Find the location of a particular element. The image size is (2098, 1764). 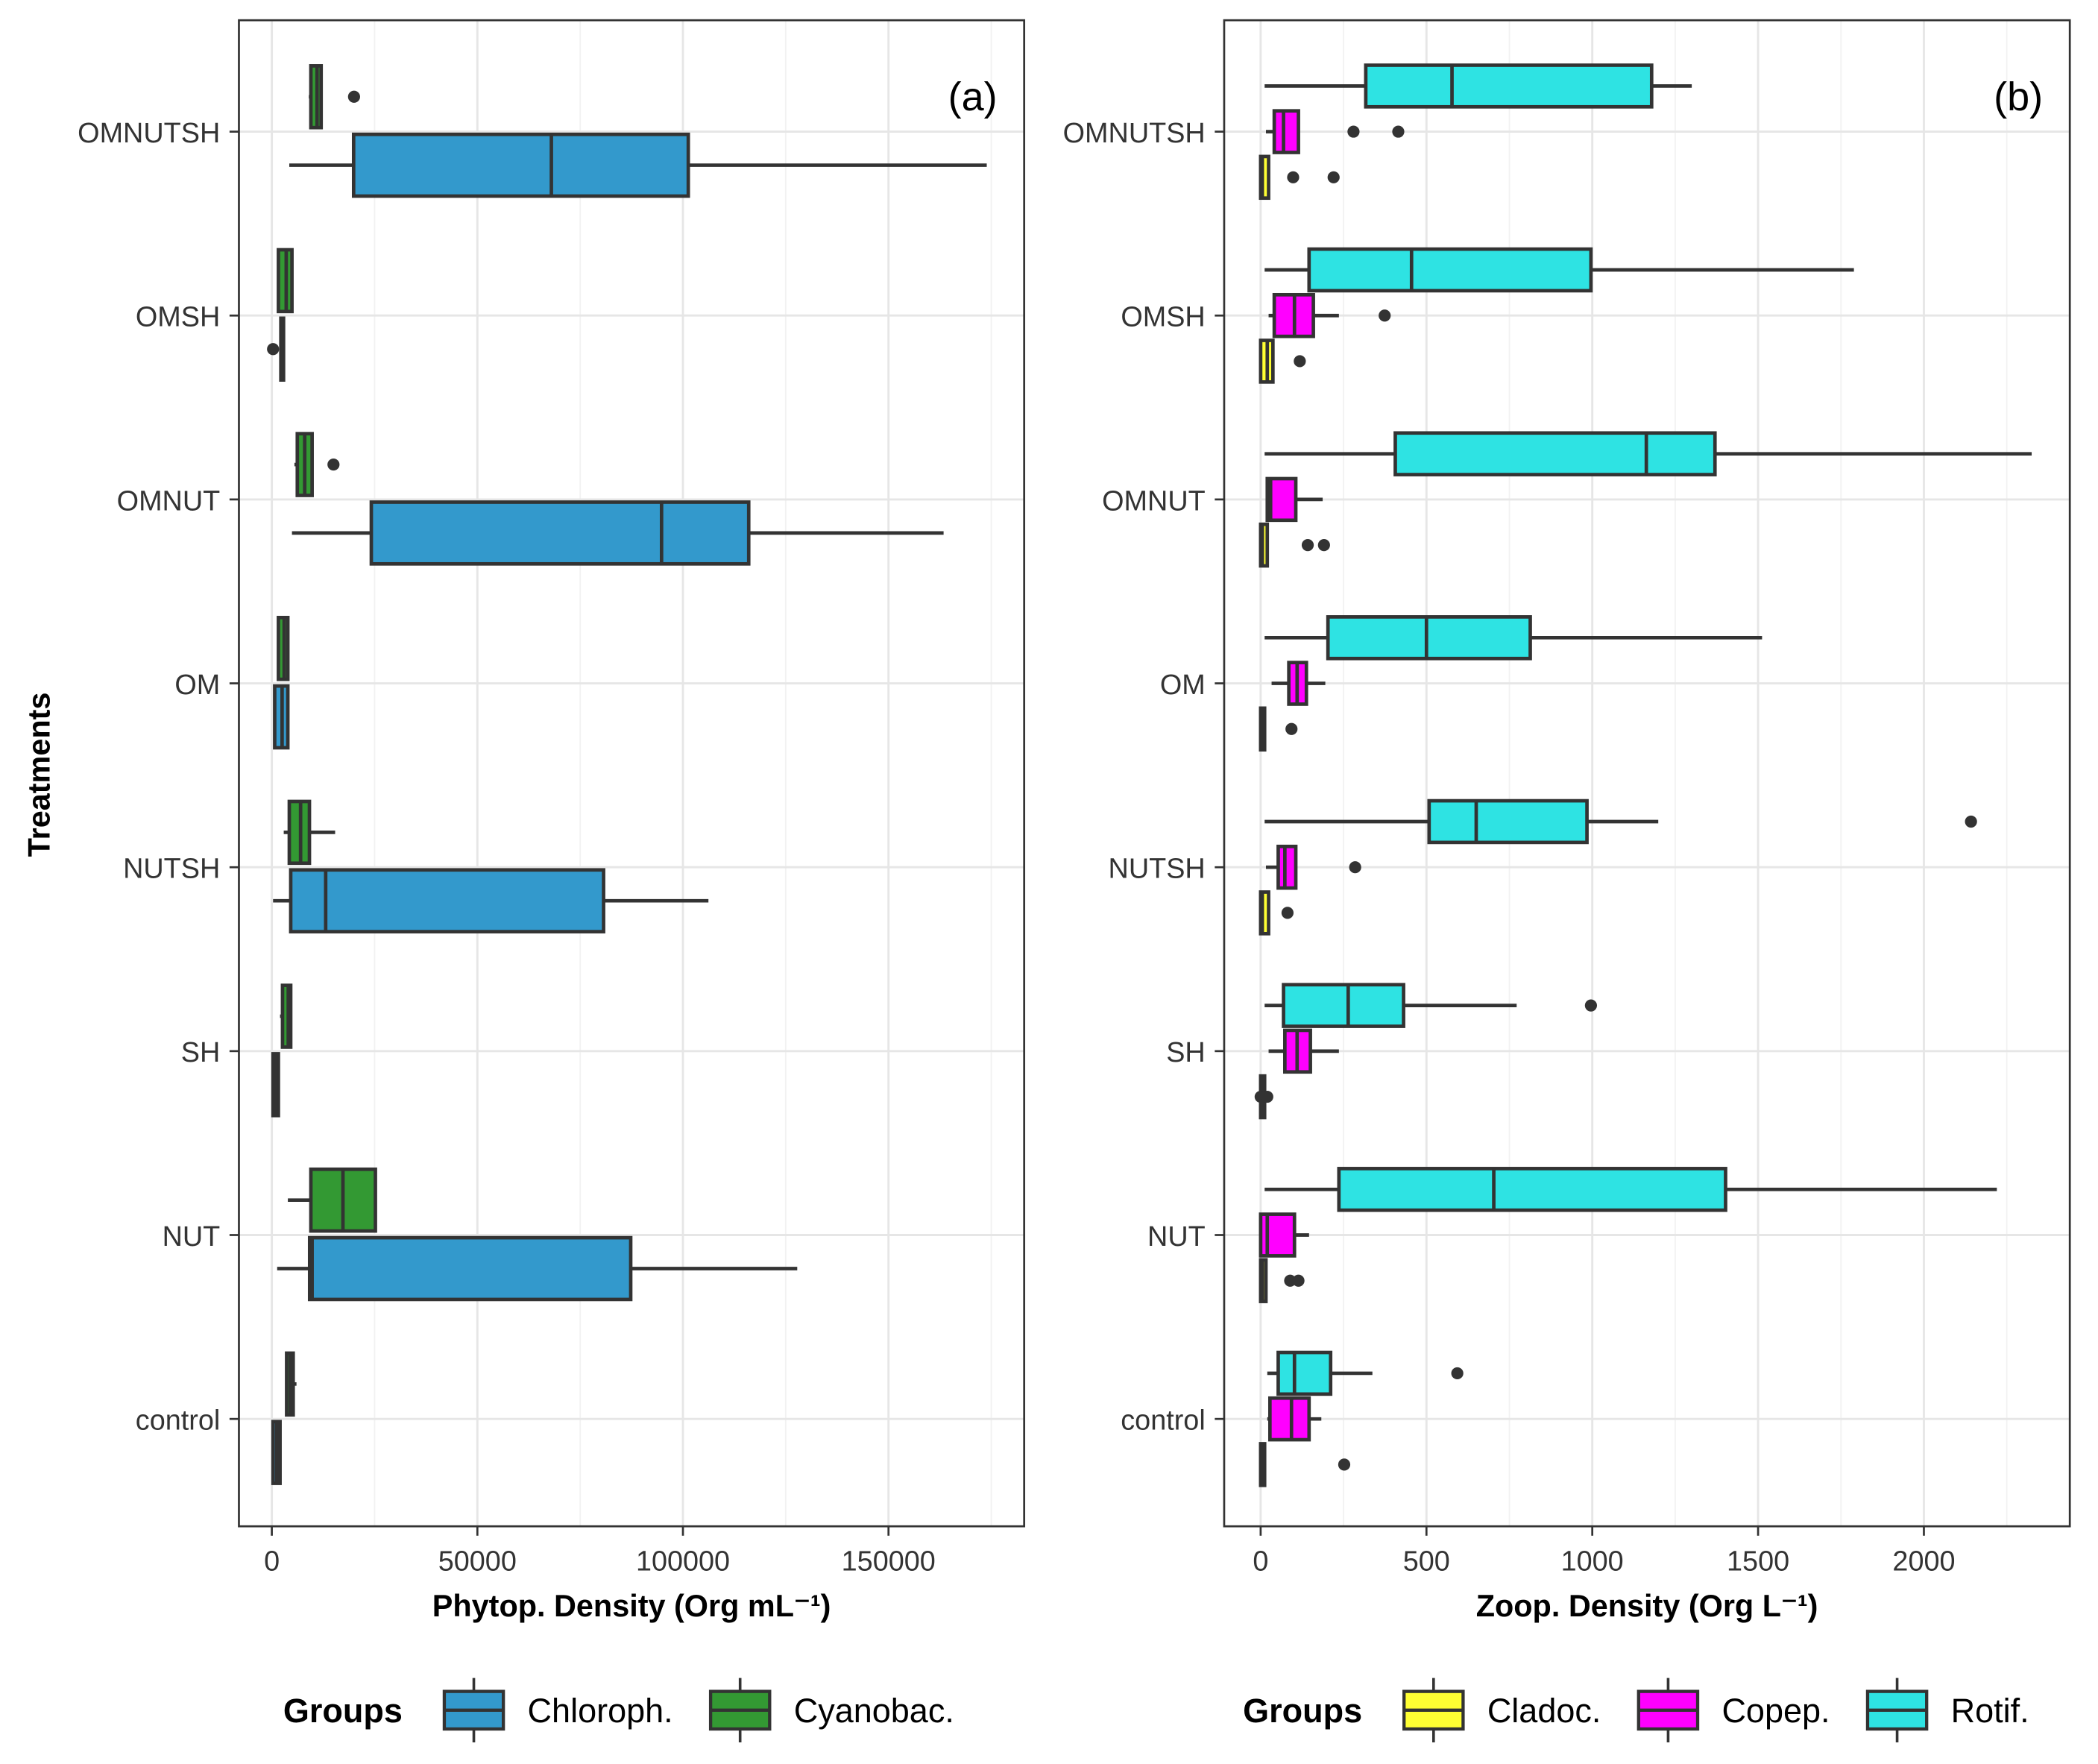

y-axis-title: Treatments is located at coordinates (39, 775).